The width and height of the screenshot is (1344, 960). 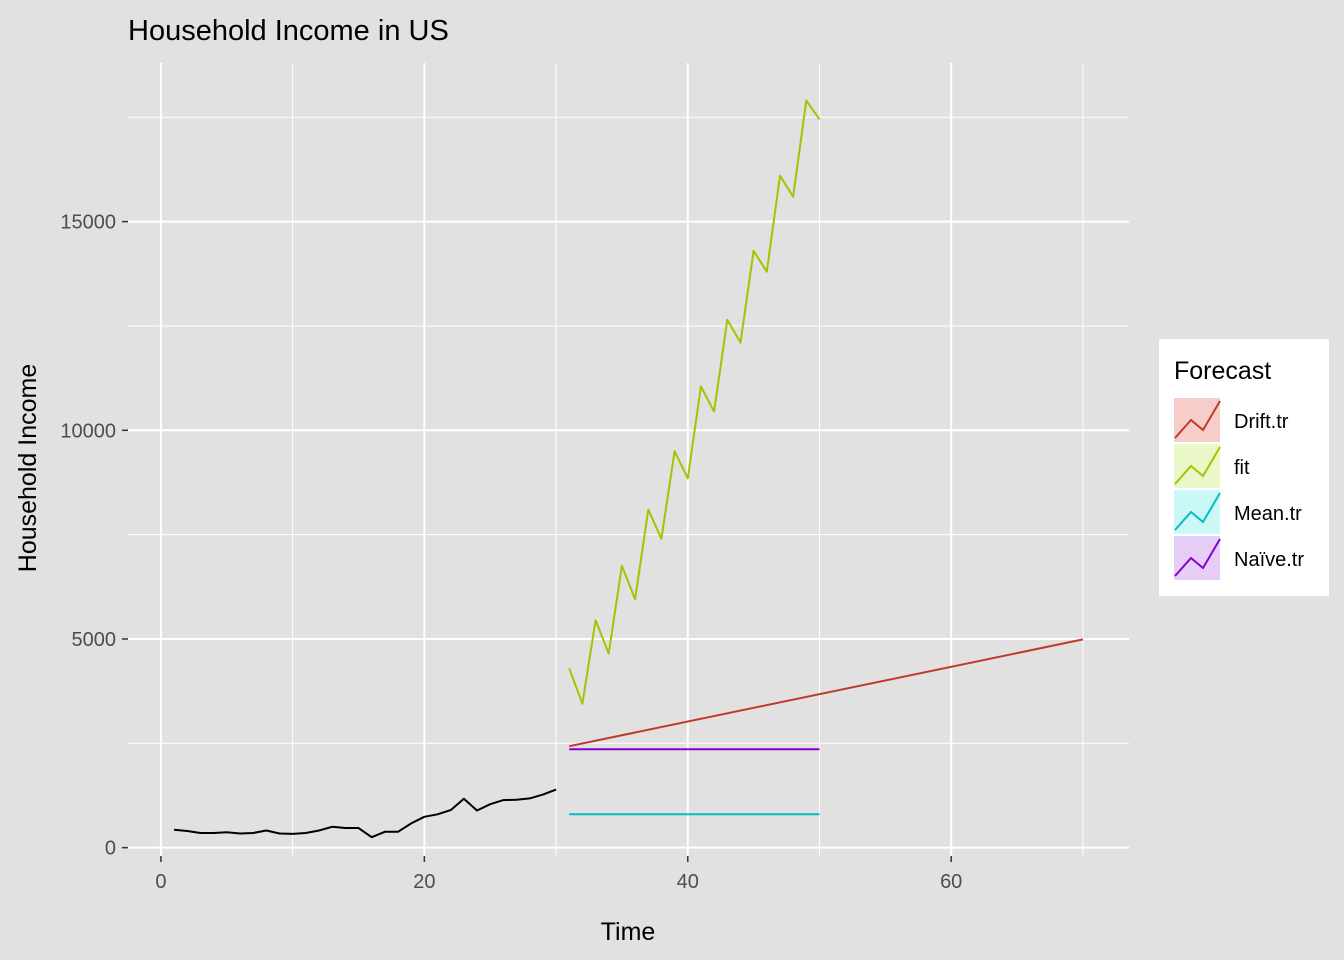 I want to click on legend-title: Forecast, so click(x=1222, y=371).